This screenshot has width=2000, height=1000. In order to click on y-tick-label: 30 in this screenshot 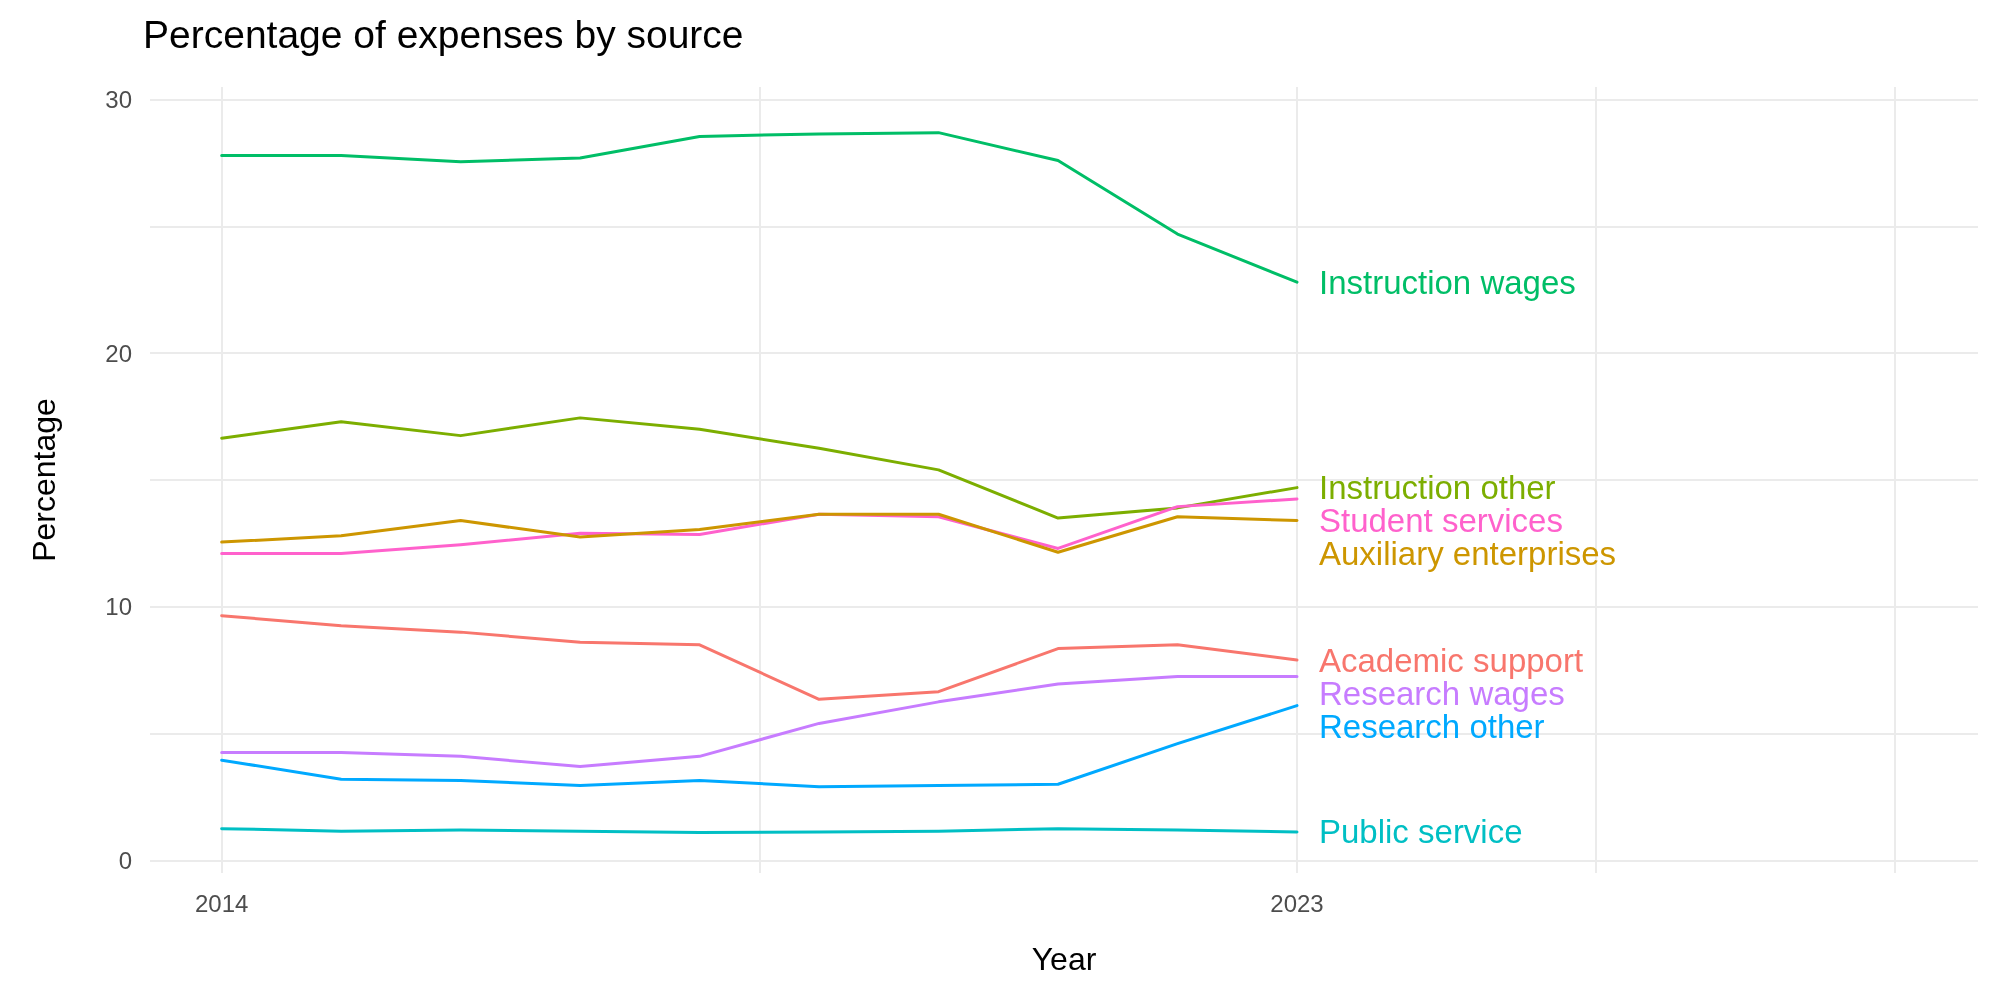, I will do `click(118, 100)`.